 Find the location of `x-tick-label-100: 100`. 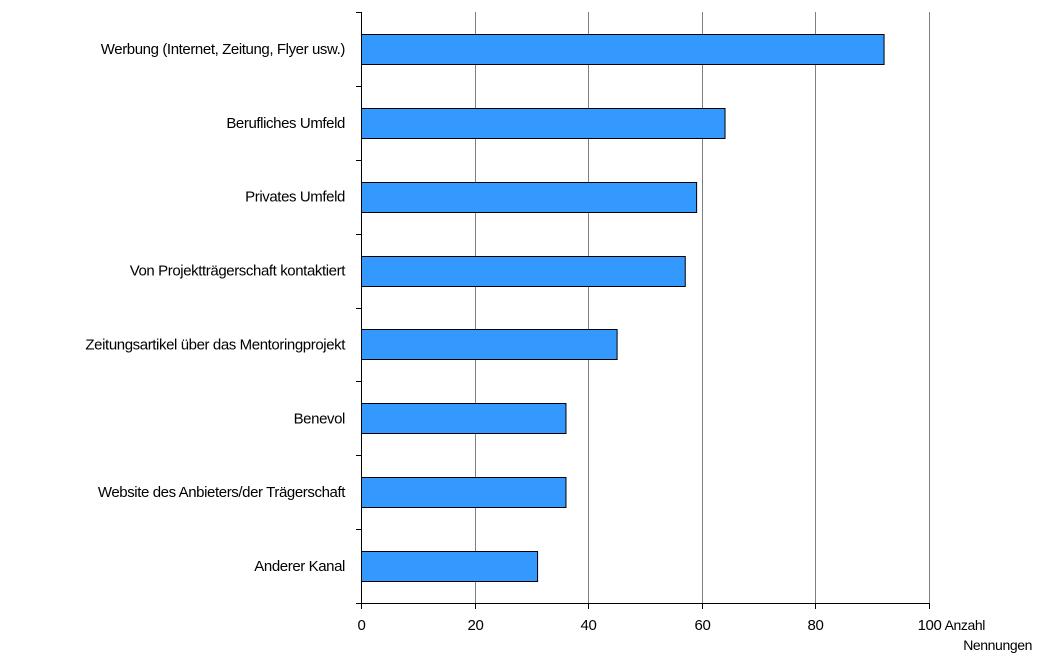

x-tick-label-100: 100 is located at coordinates (930, 625).